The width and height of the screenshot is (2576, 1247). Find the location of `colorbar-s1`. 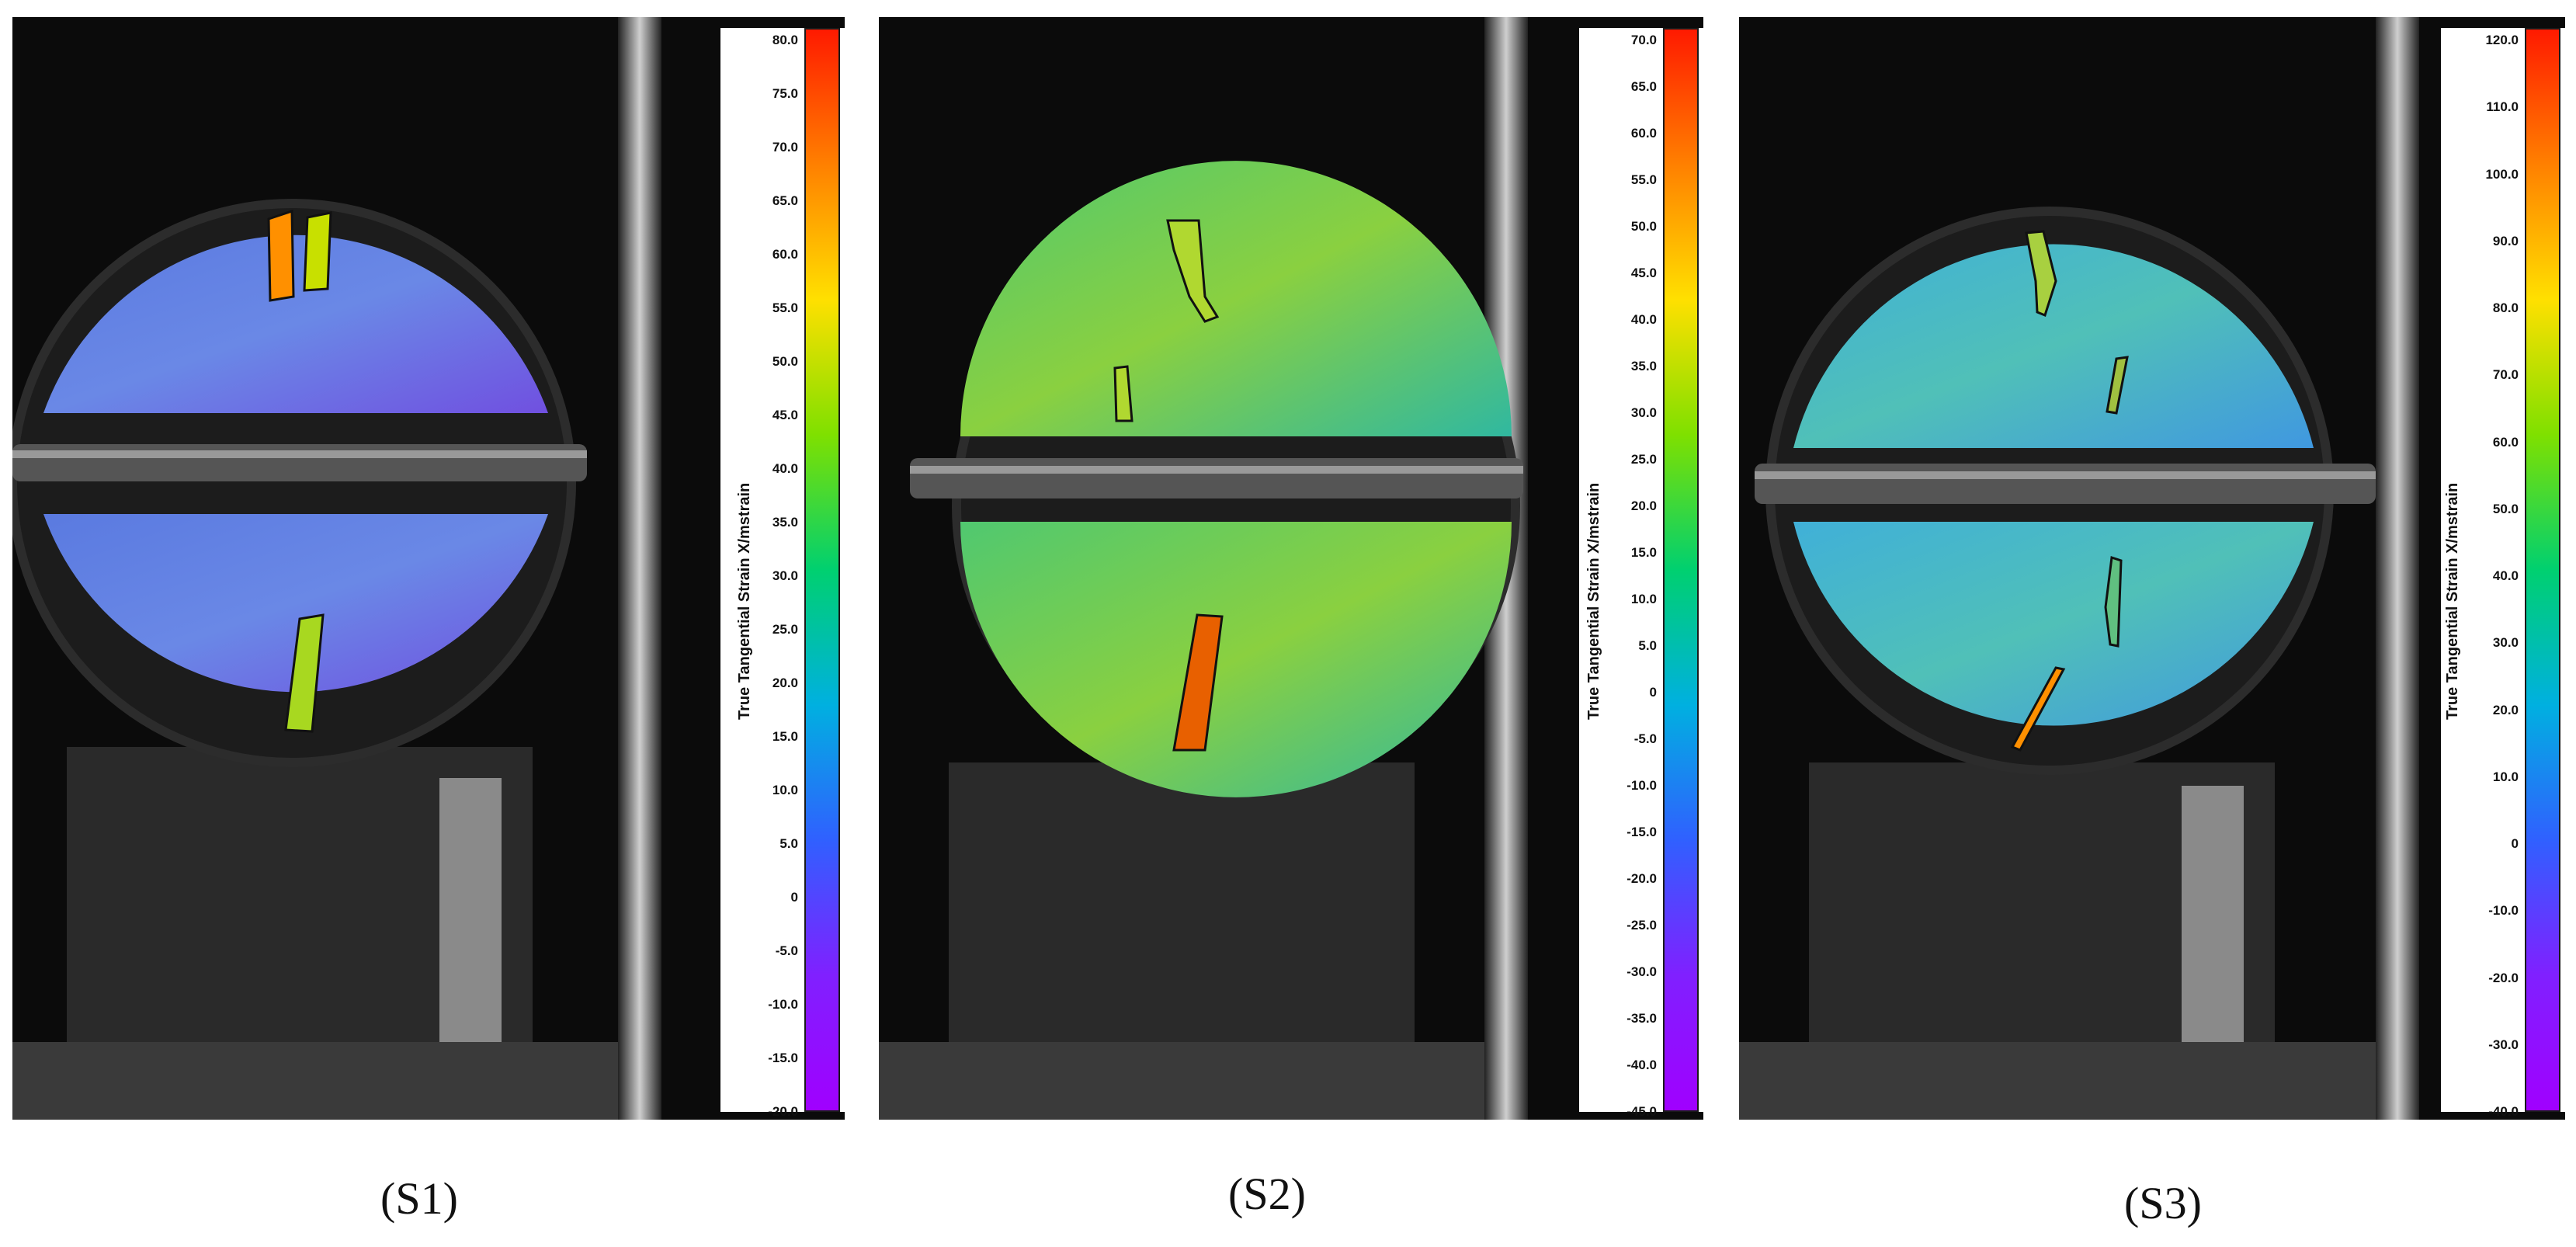

colorbar-s1 is located at coordinates (822, 570).